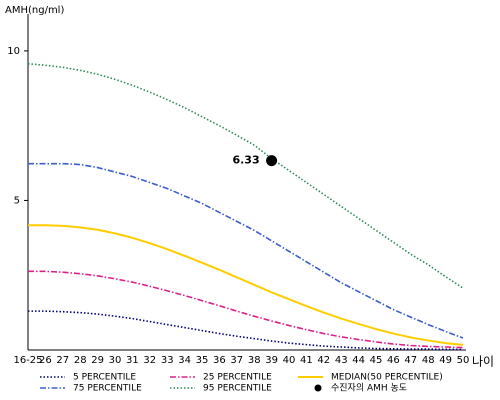  I want to click on x-tick-label: 33, so click(167, 360).